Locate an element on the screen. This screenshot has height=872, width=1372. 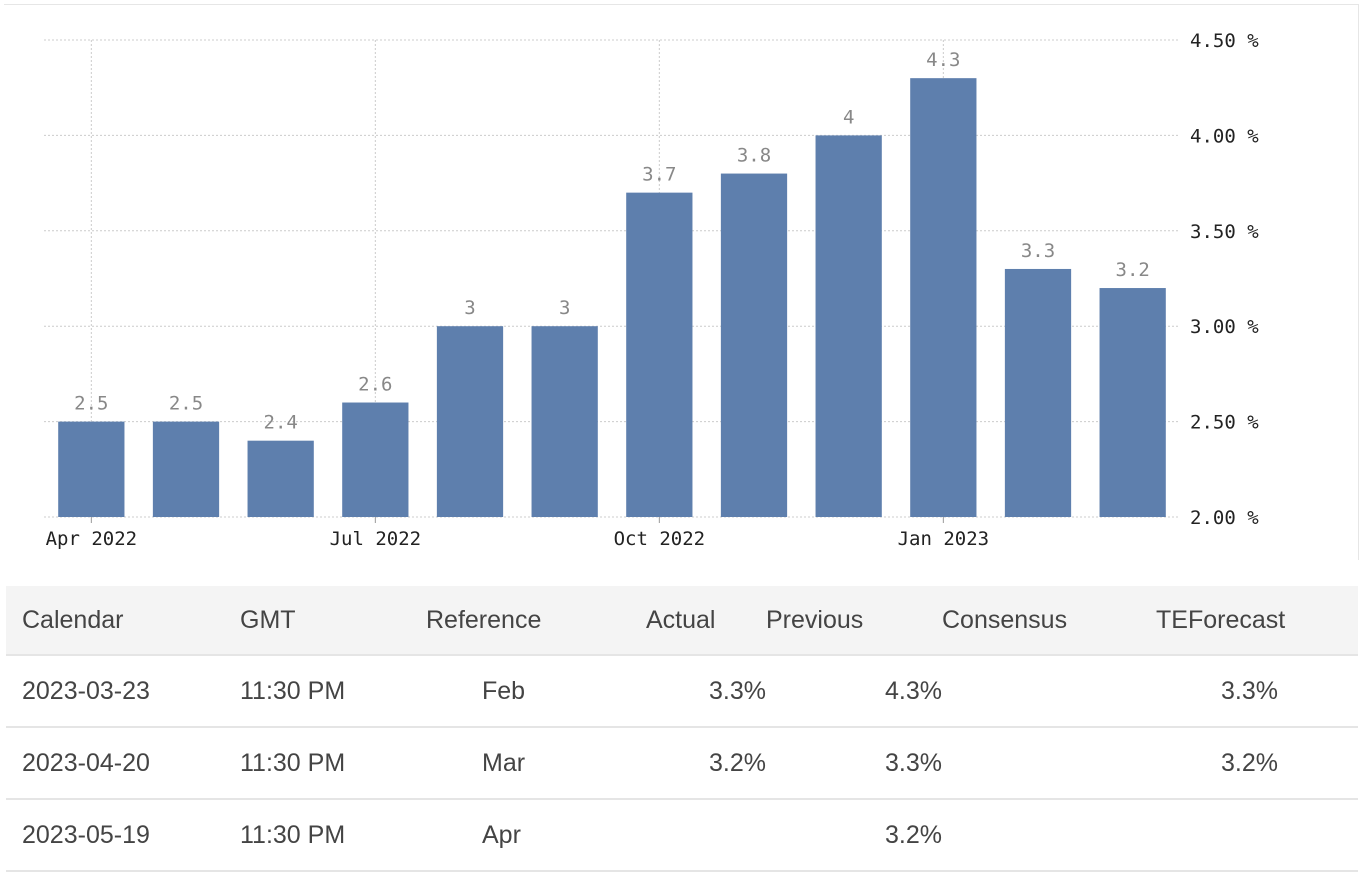
header-previous: Previous is located at coordinates (815, 619).